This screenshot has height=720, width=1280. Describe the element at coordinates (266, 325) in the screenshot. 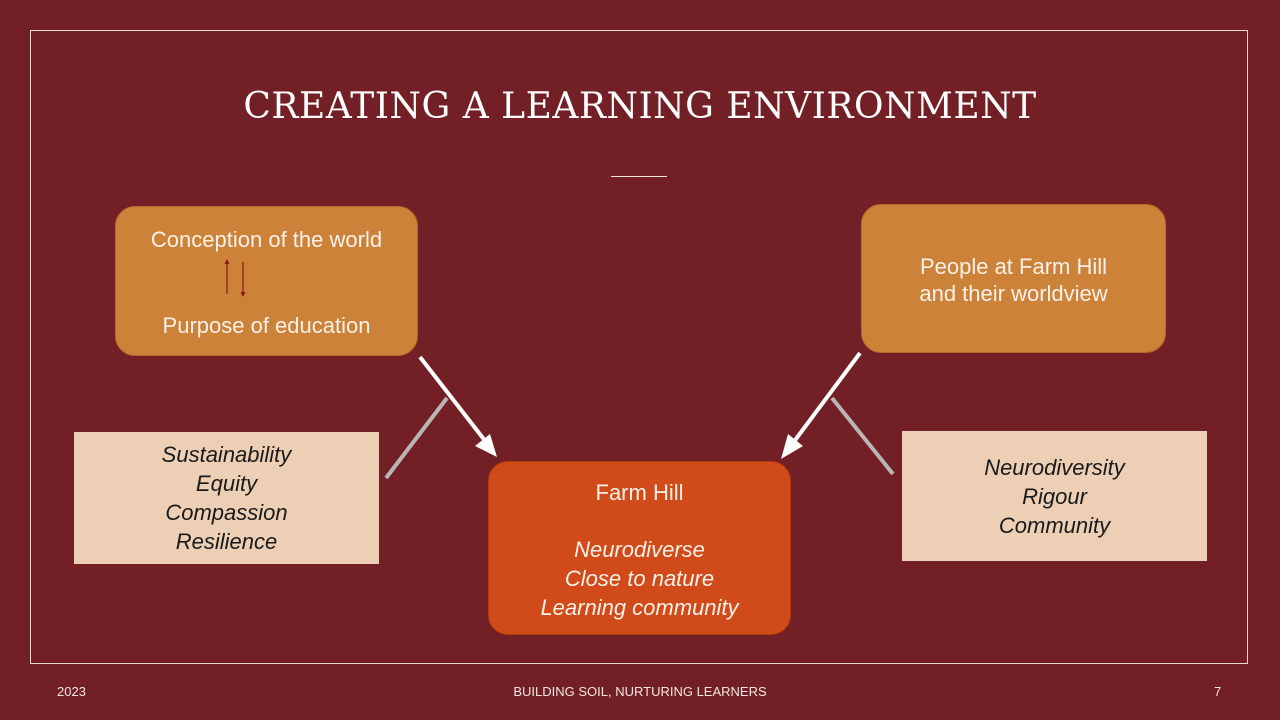

I see `purpose-label: Purpose of education` at that location.